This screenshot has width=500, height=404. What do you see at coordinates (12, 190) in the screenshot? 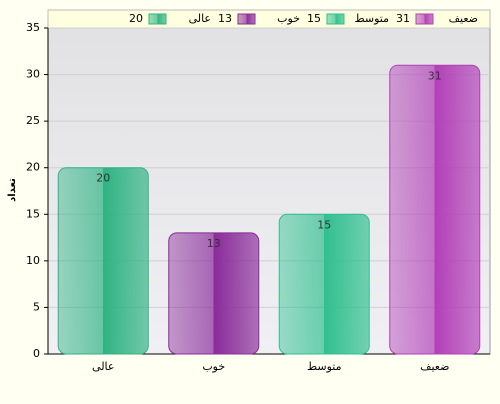
I see `y-axis-label: تعداد` at bounding box center [12, 190].